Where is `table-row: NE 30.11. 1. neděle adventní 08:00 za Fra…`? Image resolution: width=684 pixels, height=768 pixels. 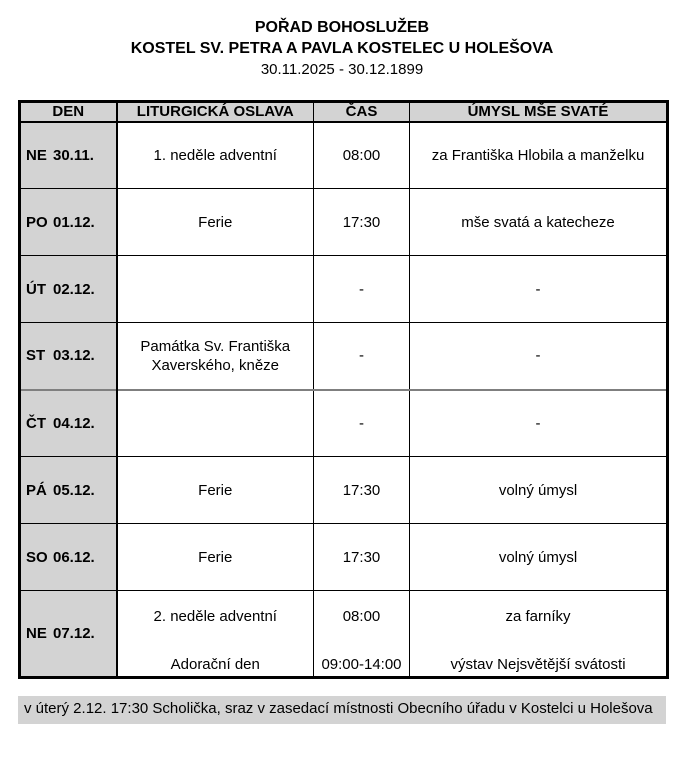
table-row: NE 30.11. 1. neděle adventní 08:00 za Fra… is located at coordinates (343, 155).